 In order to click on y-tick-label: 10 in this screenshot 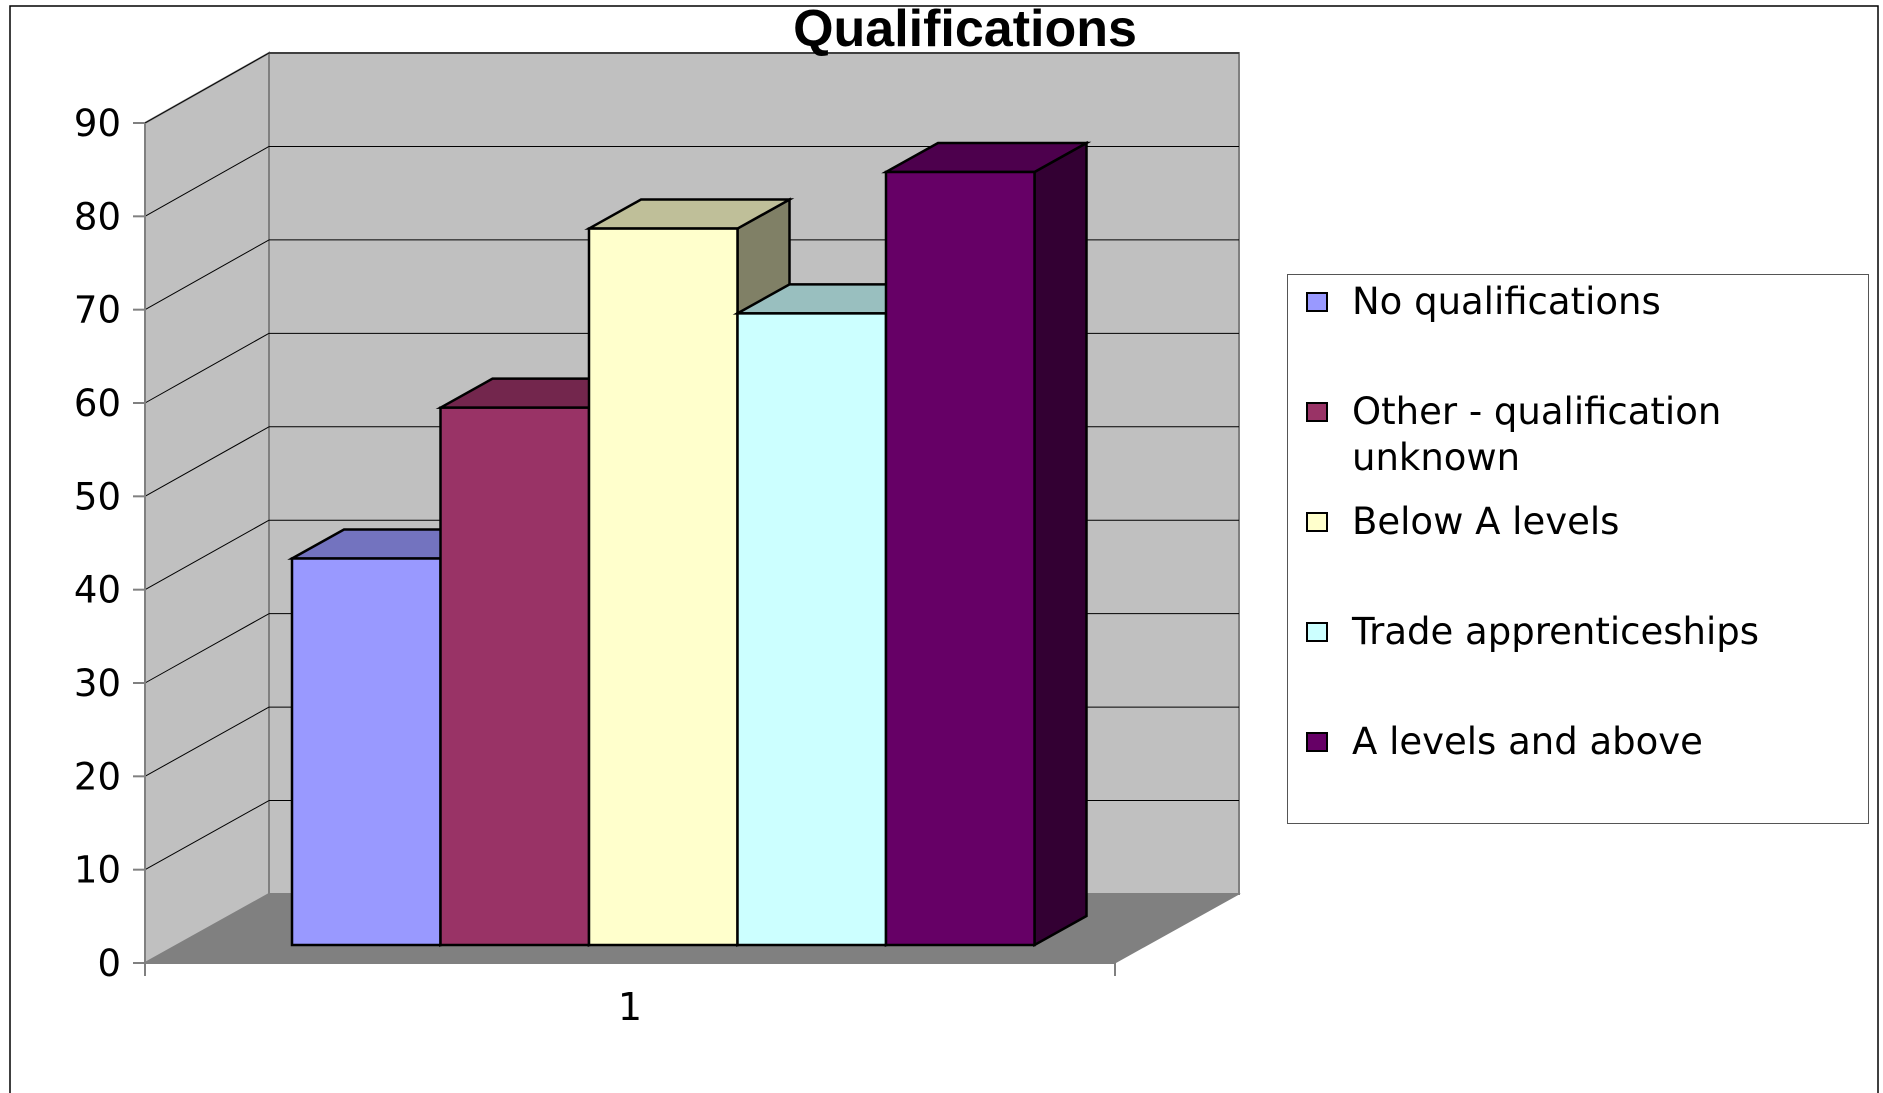, I will do `click(97, 870)`.